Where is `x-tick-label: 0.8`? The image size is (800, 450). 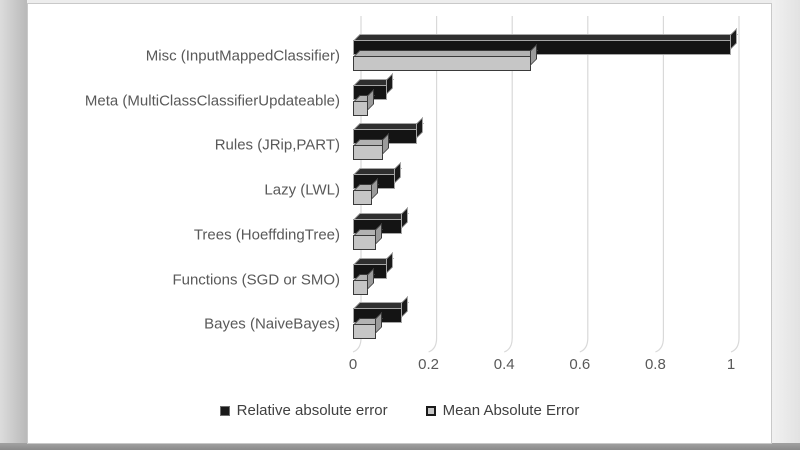 x-tick-label: 0.8 is located at coordinates (655, 364).